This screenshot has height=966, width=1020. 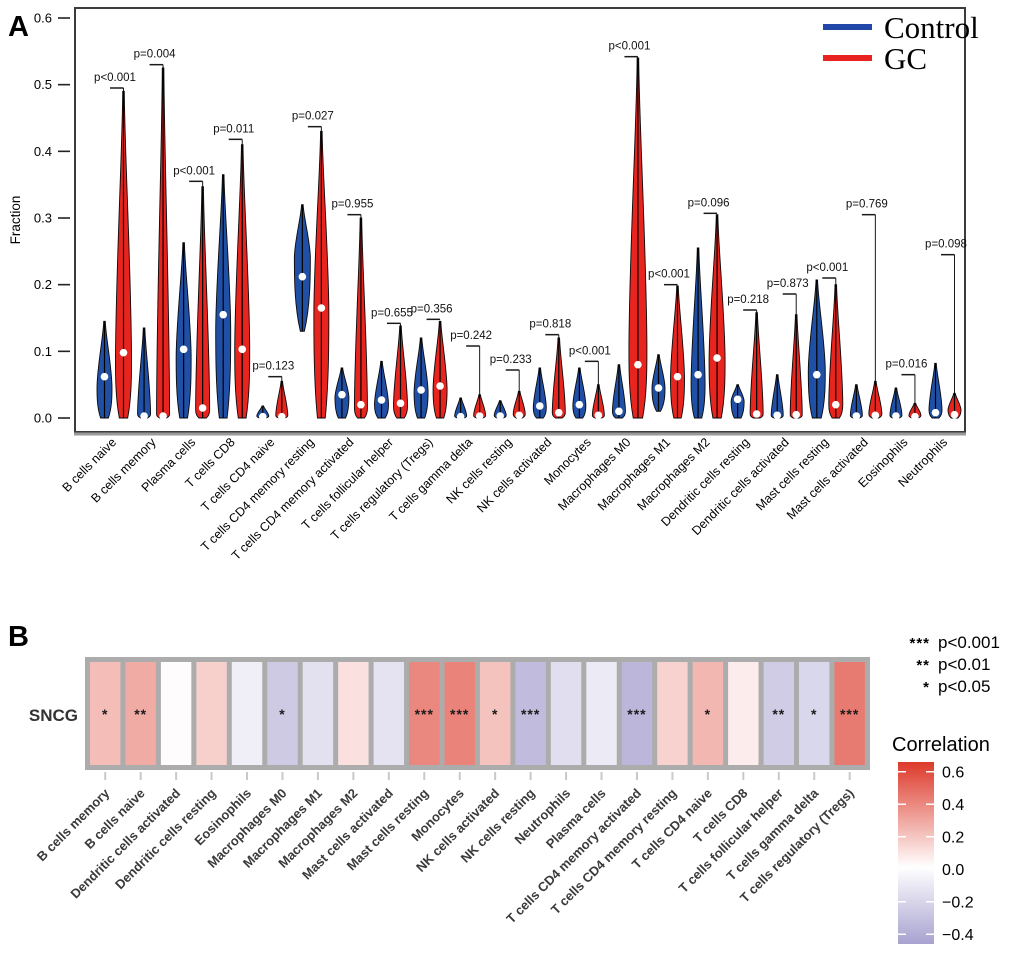 I want to click on median-dot-gc-nk-cells-resting, so click(x=519, y=415).